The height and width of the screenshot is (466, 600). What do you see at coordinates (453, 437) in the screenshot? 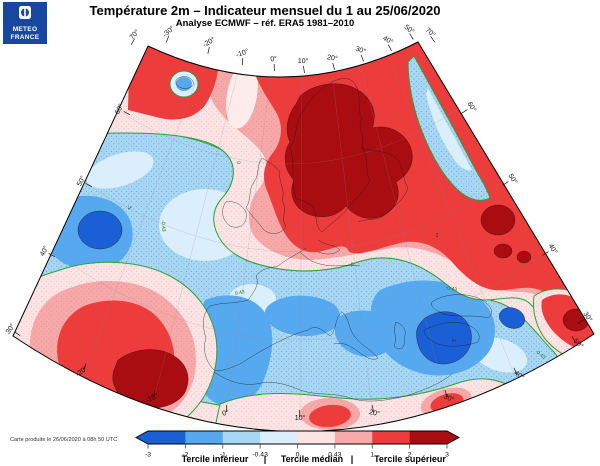
I see `legend-arrow-right` at bounding box center [453, 437].